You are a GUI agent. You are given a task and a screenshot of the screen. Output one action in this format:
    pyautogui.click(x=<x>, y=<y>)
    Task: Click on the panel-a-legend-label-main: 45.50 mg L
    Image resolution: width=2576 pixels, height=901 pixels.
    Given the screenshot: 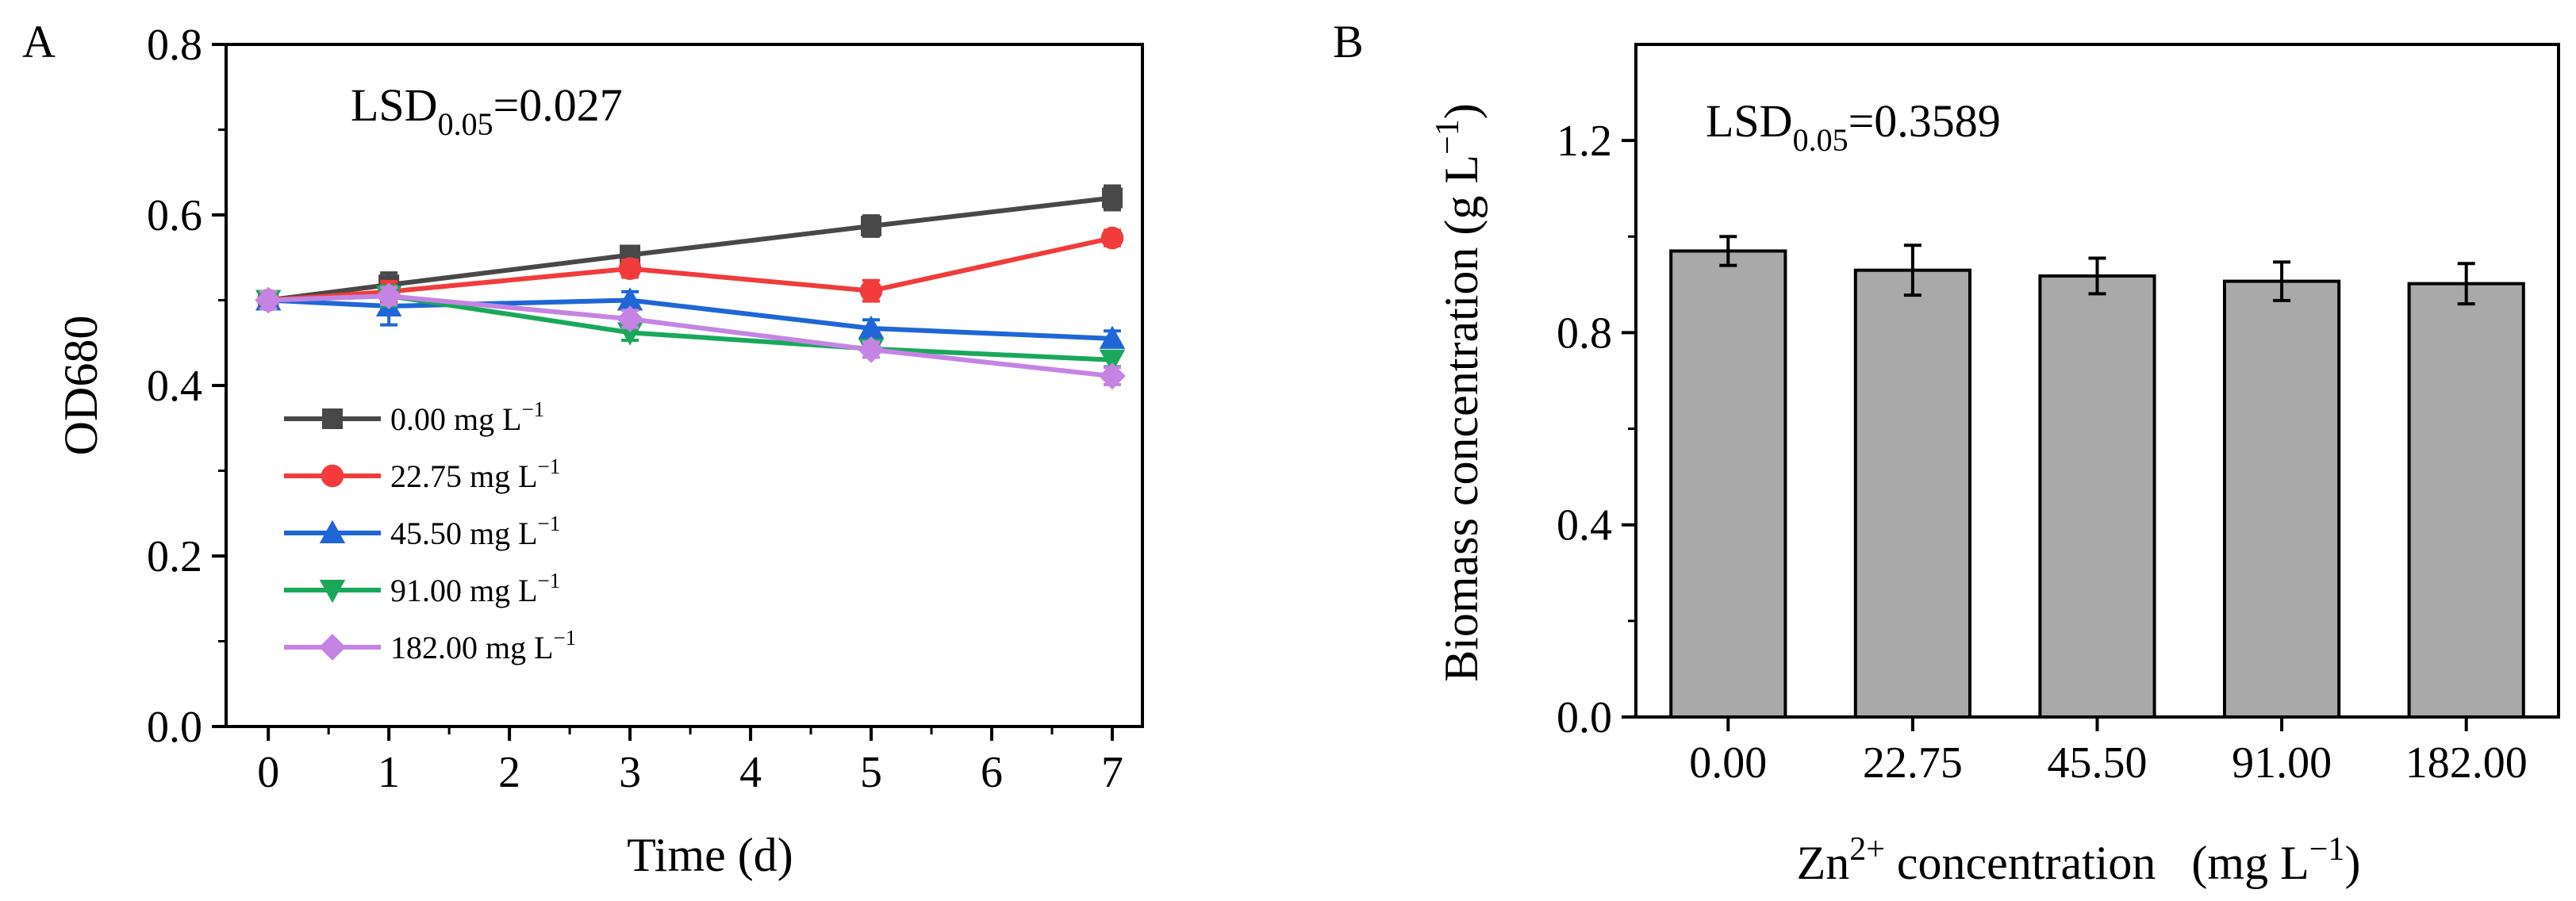 What is the action you would take?
    pyautogui.click(x=464, y=533)
    